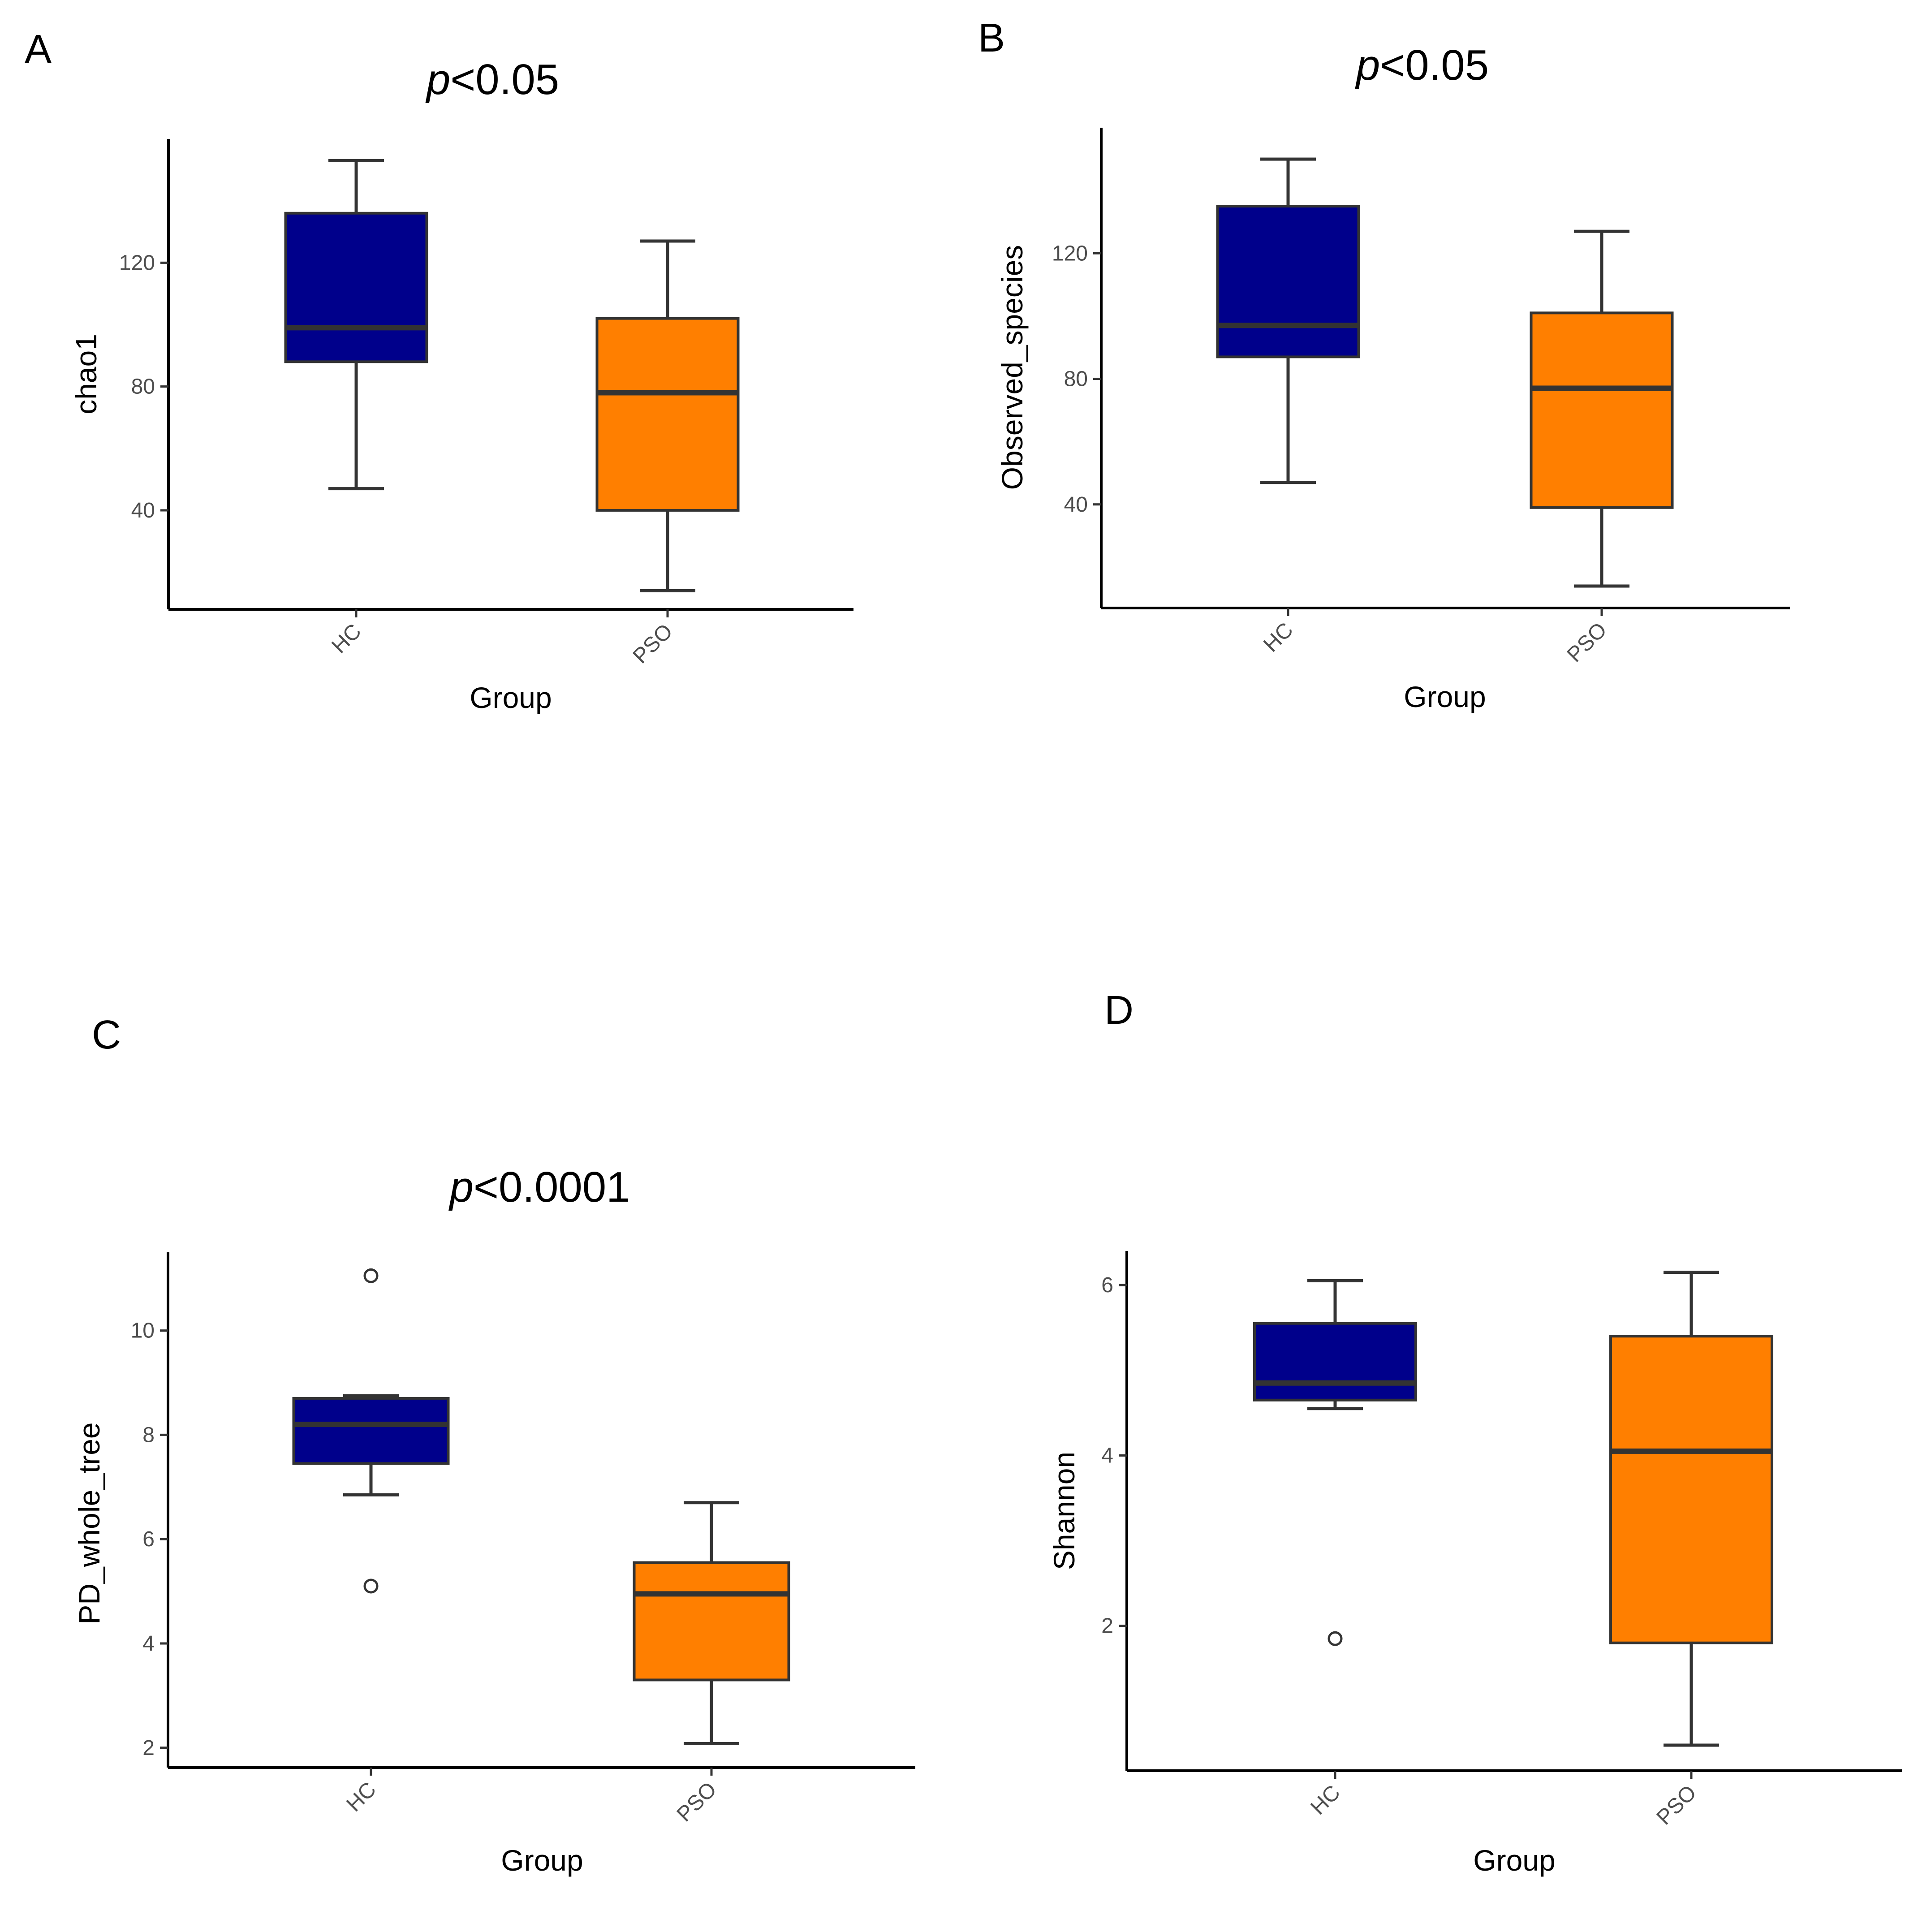 This screenshot has width=1918, height=1932. Describe the element at coordinates (1064, 1511) in the screenshot. I see `y-axis-title: Shannon` at that location.